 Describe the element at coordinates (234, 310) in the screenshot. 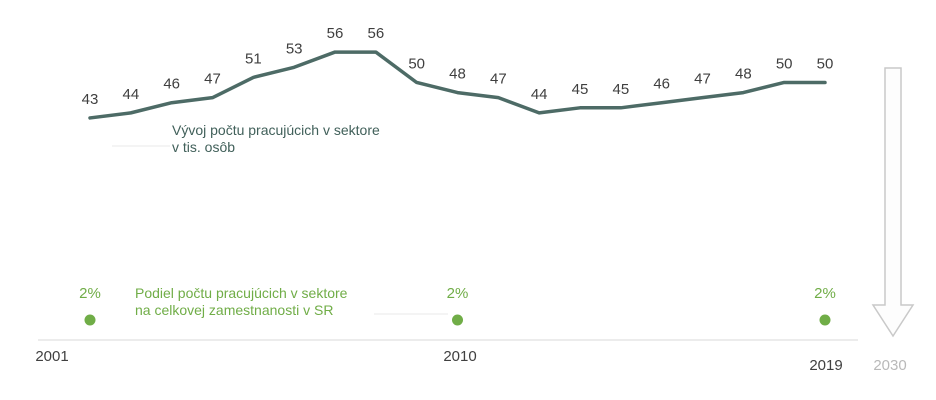

I see `share-series-caption-line2: na celkovej zamestnanosti v SR` at that location.